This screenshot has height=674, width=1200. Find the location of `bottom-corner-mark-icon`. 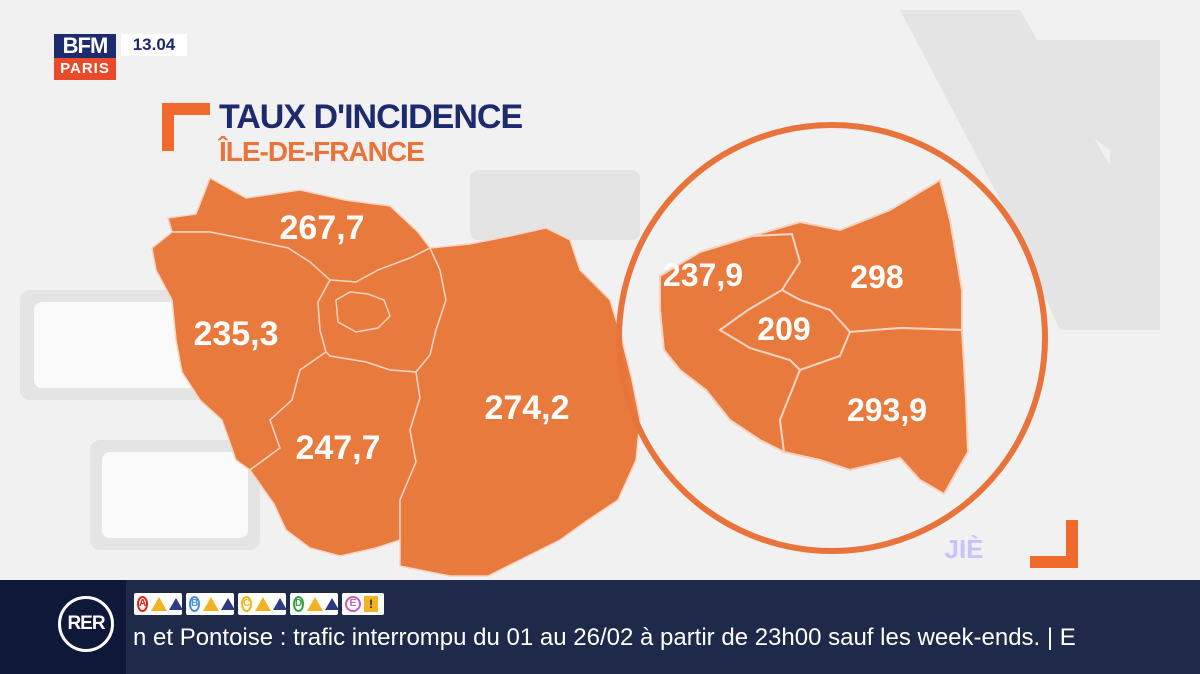

bottom-corner-mark-icon is located at coordinates (1054, 544).